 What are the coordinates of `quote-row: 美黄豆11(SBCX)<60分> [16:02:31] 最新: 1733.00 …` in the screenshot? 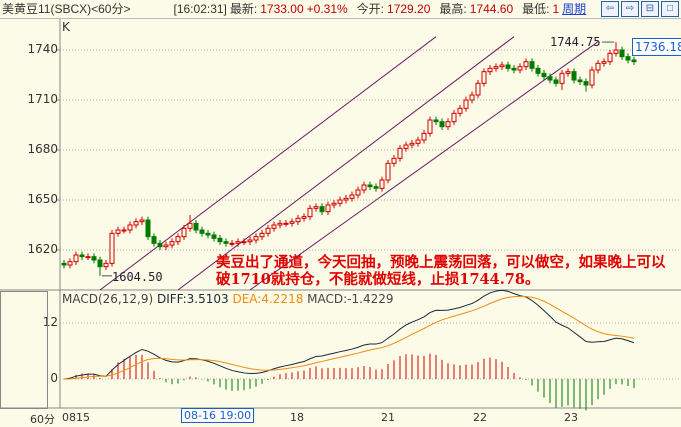 It's located at (294, 9).